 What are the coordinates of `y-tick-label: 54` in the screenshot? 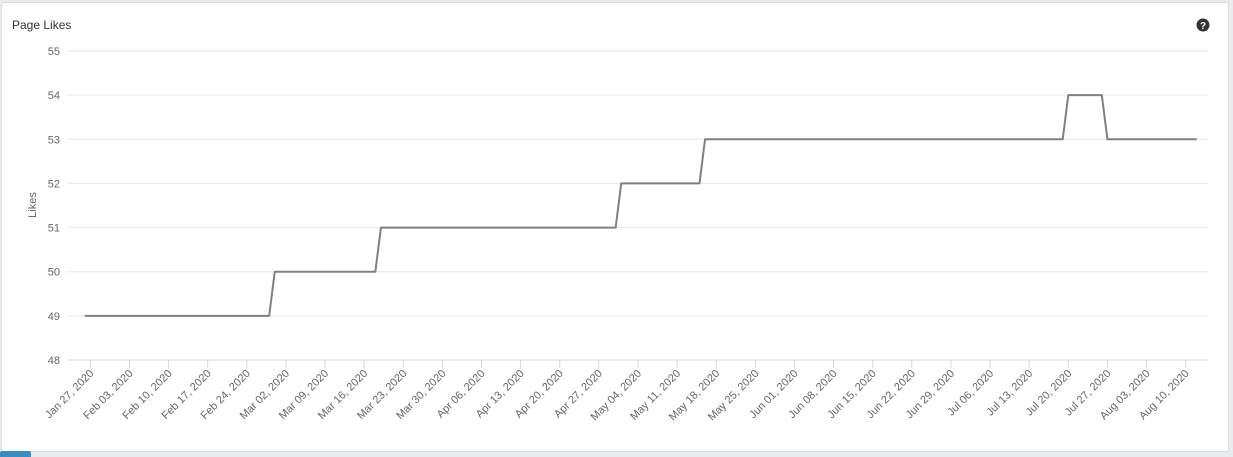 It's located at (54, 96).